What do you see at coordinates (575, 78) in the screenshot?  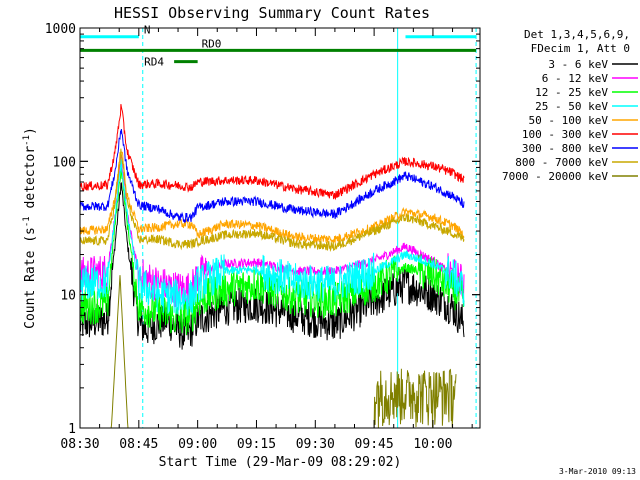 I see `legend-label: 6 - 12 keV` at bounding box center [575, 78].